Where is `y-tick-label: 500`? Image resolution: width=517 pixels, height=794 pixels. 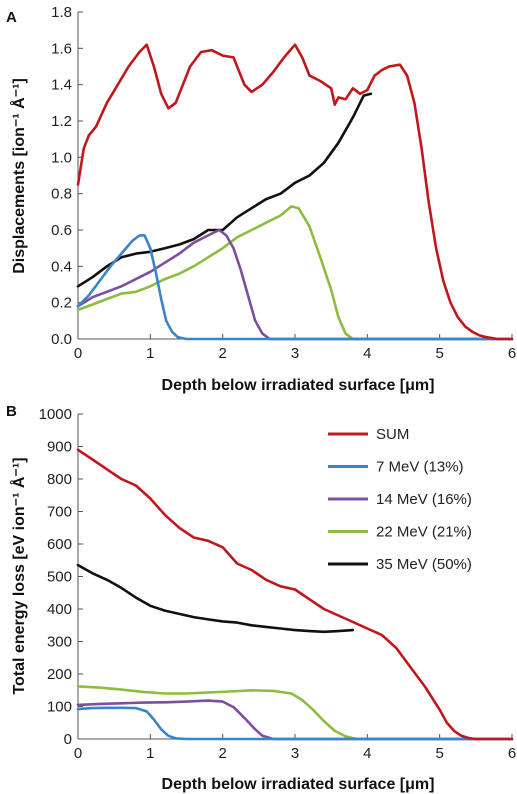 y-tick-label: 500 is located at coordinates (59, 577).